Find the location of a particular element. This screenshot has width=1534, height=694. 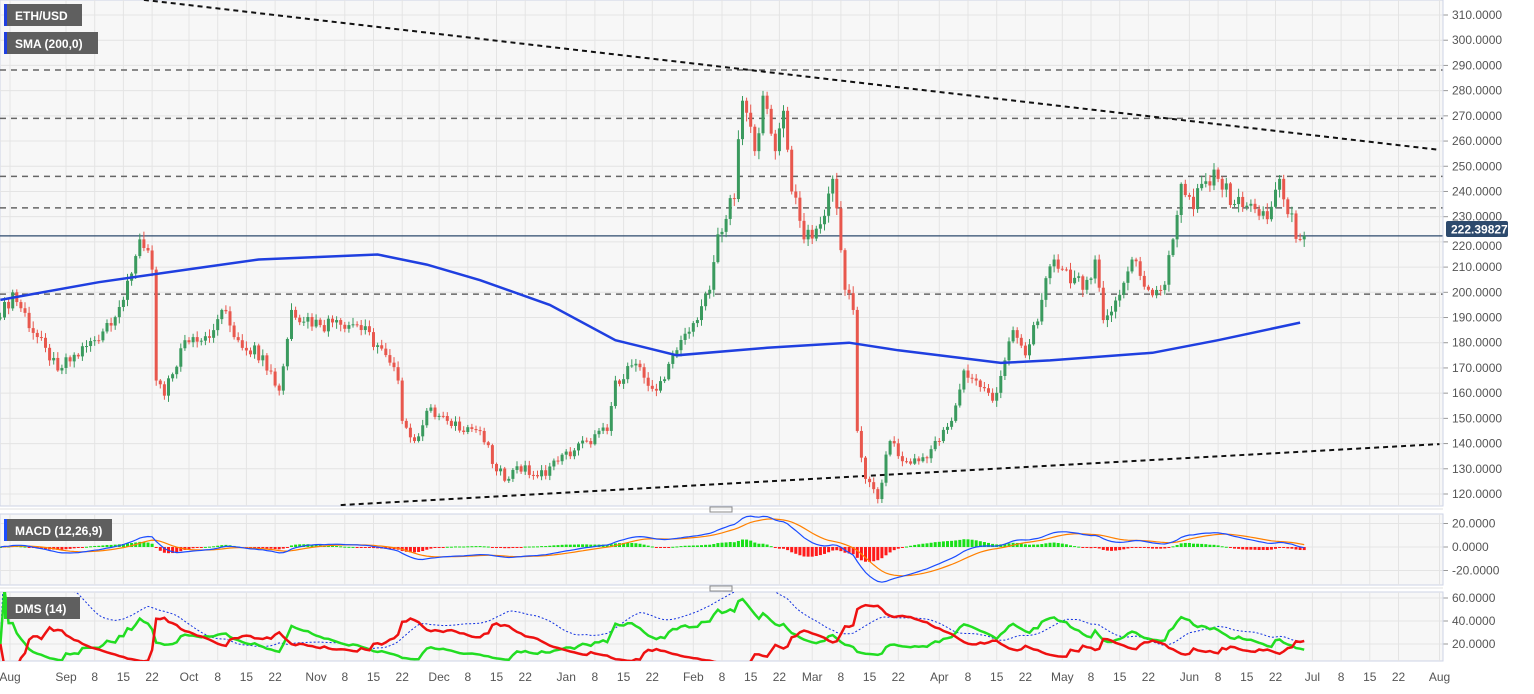

symbol-legend: ETH/USD is located at coordinates (43, 15).